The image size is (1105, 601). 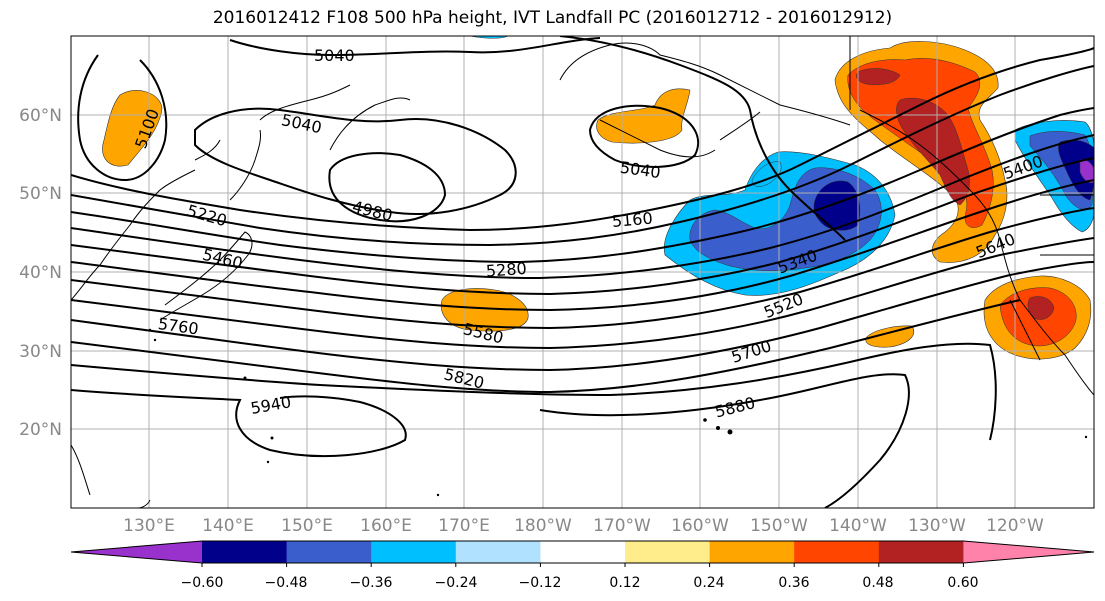 I want to click on latitude-label: 60°N, so click(x=40, y=116).